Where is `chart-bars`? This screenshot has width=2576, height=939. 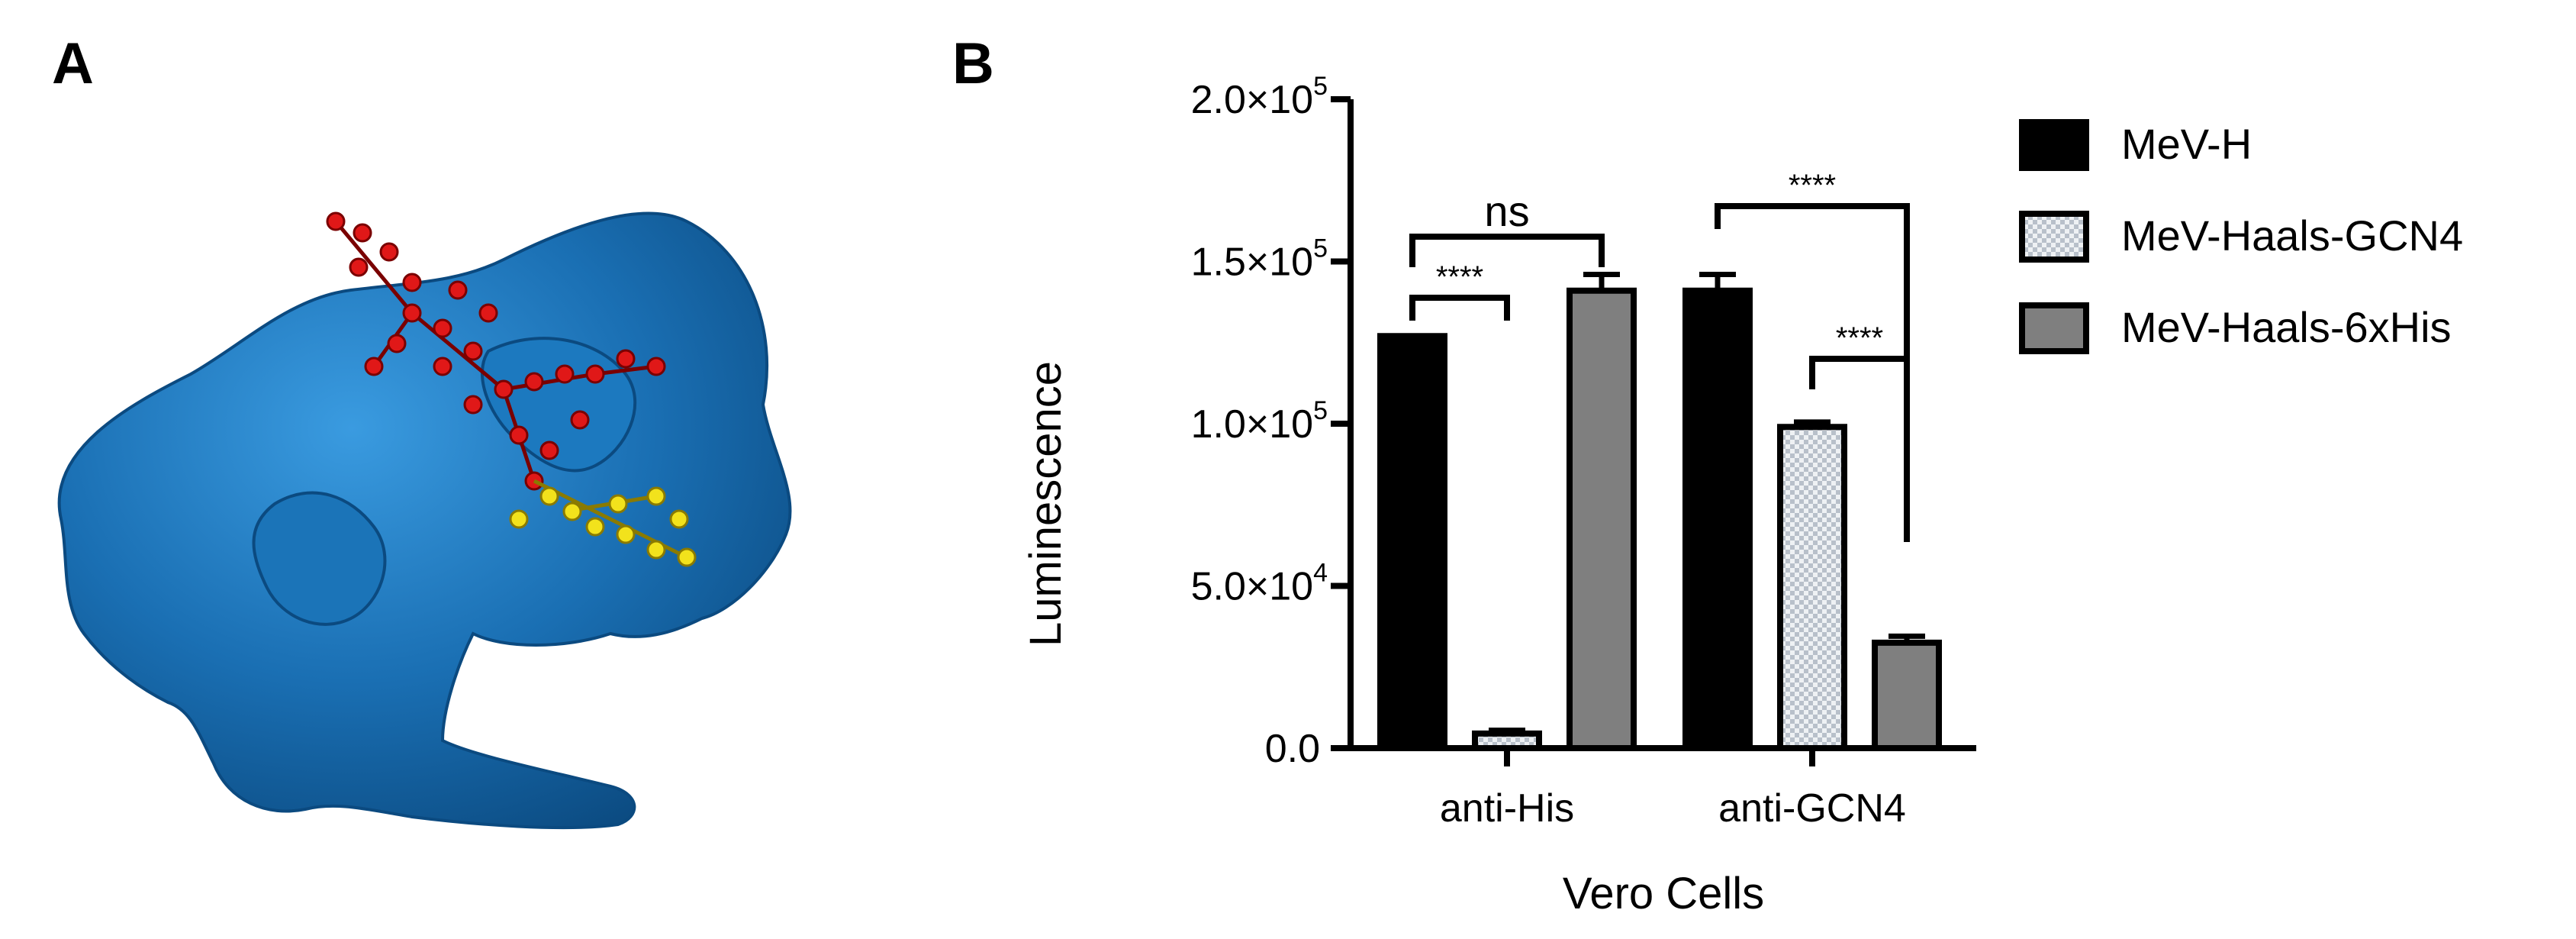
chart-bars is located at coordinates (1659, 511).